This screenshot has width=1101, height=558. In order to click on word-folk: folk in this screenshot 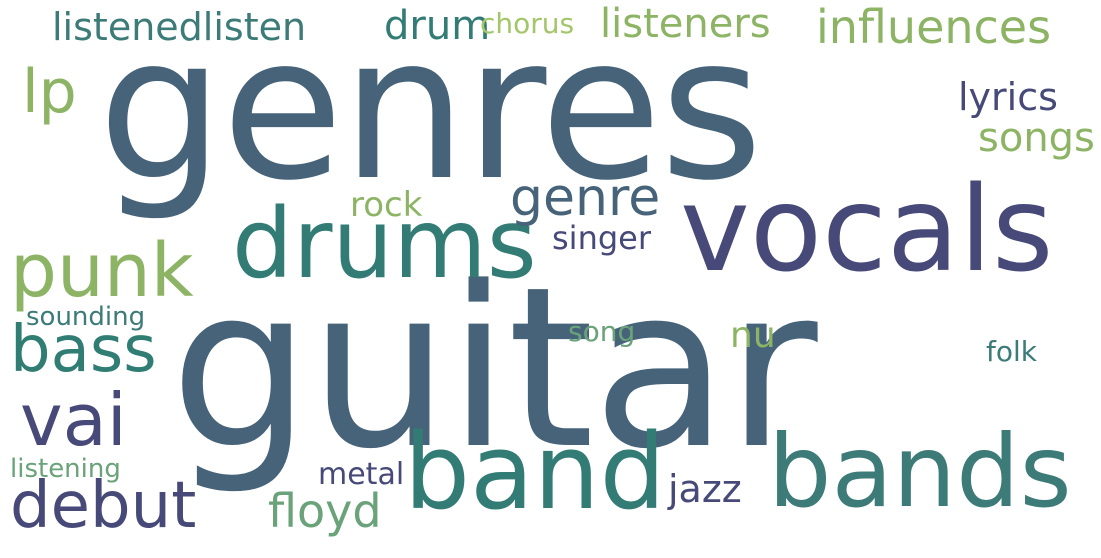, I will do `click(1011, 351)`.